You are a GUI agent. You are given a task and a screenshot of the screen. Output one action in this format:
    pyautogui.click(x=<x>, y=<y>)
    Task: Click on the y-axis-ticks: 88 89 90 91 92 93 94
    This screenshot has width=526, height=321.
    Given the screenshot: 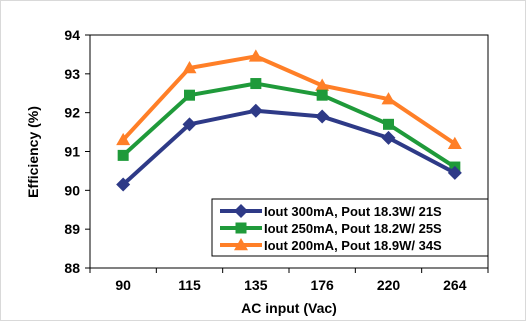 What is the action you would take?
    pyautogui.click(x=77, y=151)
    